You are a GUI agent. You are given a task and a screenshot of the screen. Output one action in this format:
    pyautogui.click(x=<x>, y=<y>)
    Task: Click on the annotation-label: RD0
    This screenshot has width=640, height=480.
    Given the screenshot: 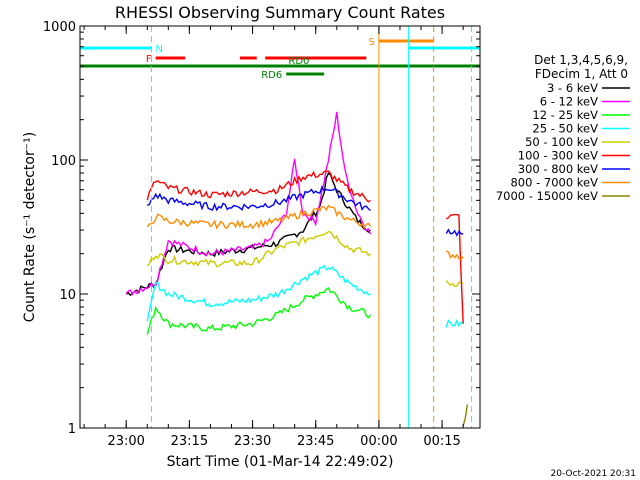 What is the action you would take?
    pyautogui.click(x=298, y=61)
    